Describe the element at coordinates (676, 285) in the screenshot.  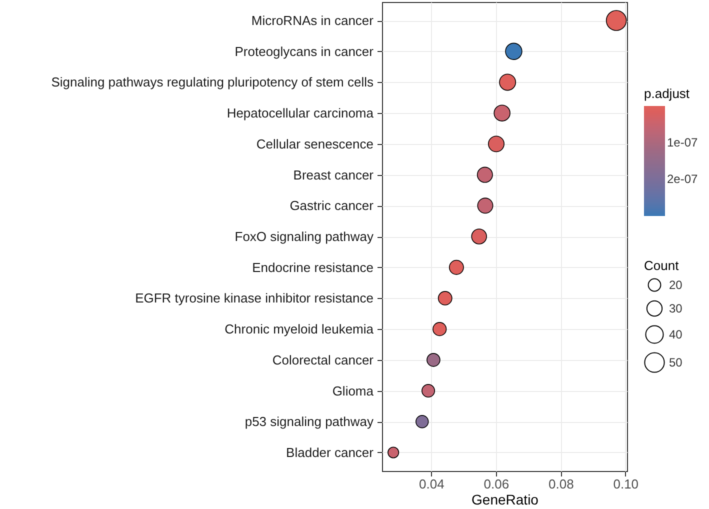
I see `legend-label: 20` at that location.